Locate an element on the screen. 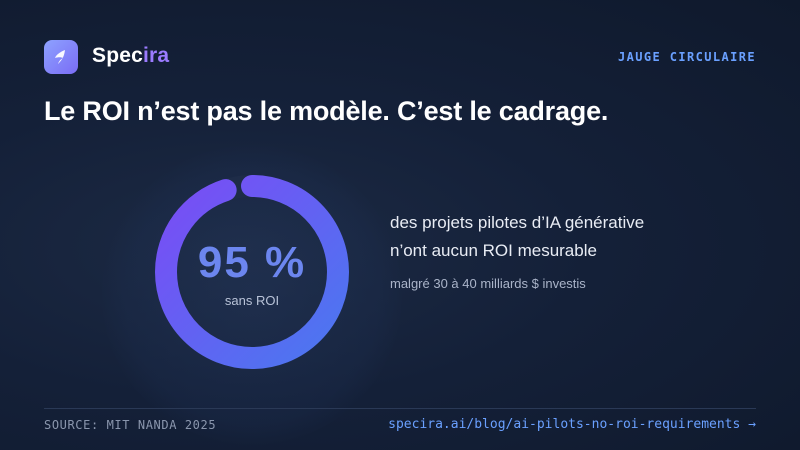 The height and width of the screenshot is (450, 800). brand-name-part2: ira is located at coordinates (156, 55).